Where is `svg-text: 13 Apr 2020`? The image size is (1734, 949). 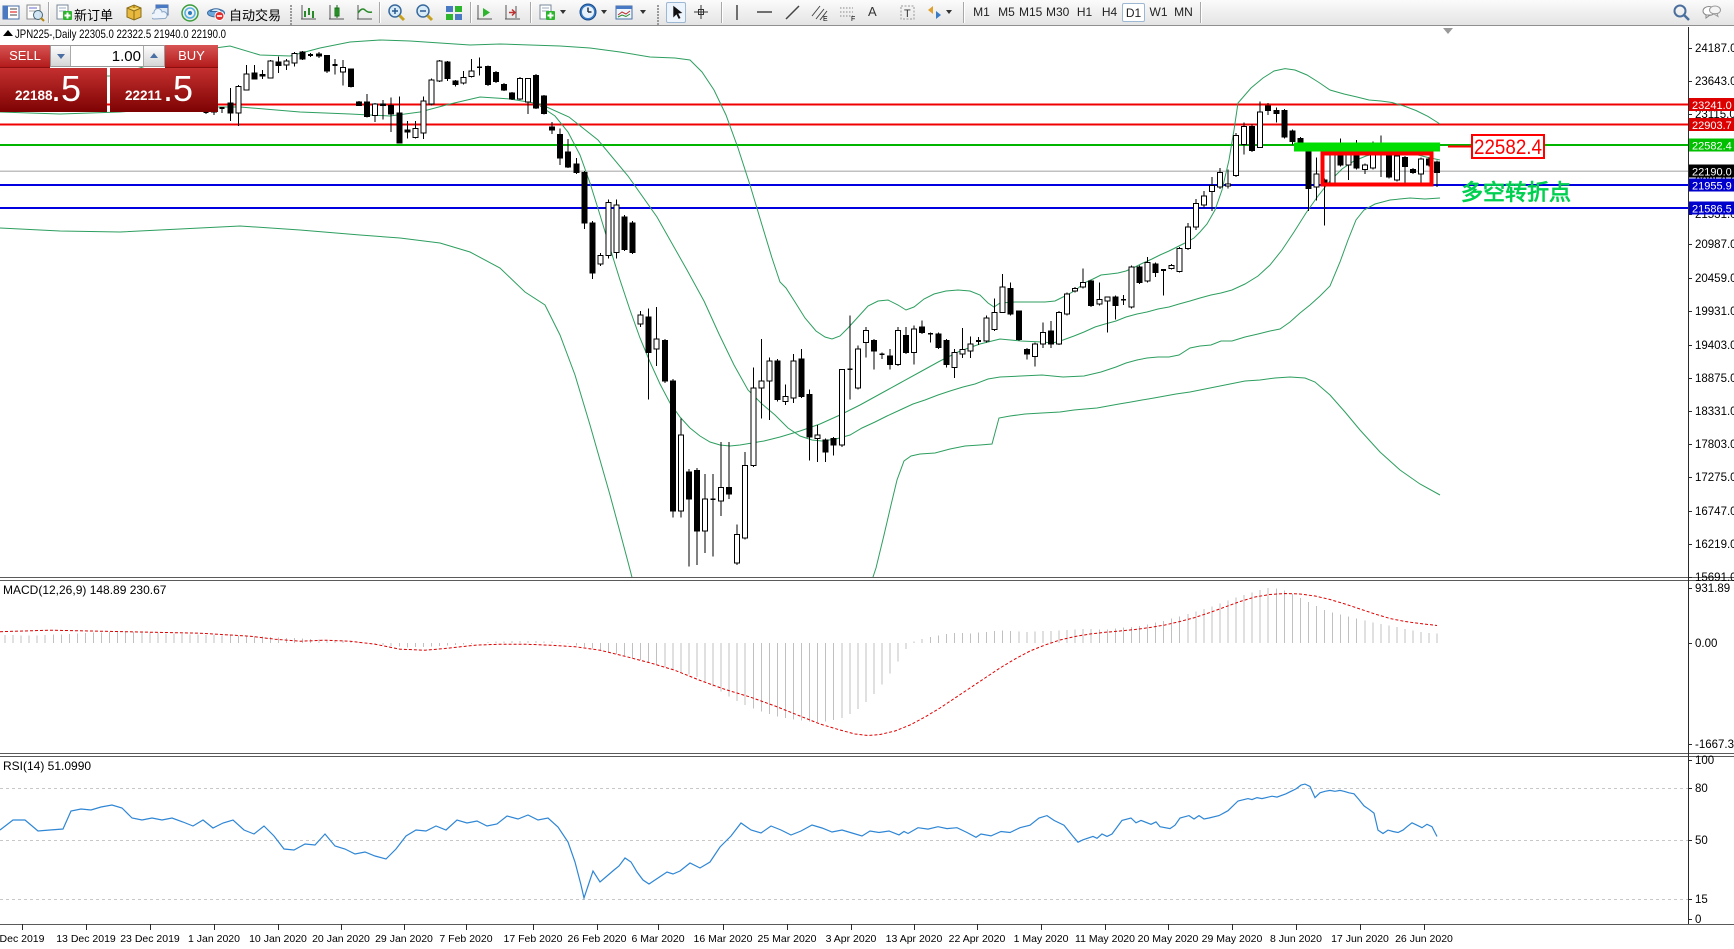 svg-text: 13 Apr 2020 is located at coordinates (914, 939).